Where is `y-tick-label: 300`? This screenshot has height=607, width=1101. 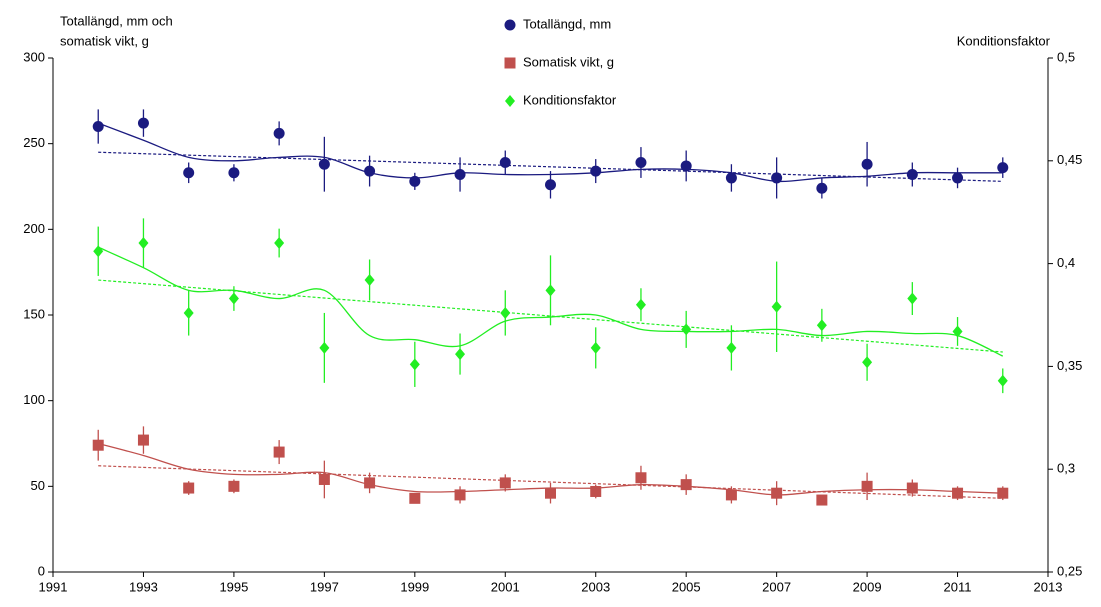 y-tick-label: 300 is located at coordinates (34, 56).